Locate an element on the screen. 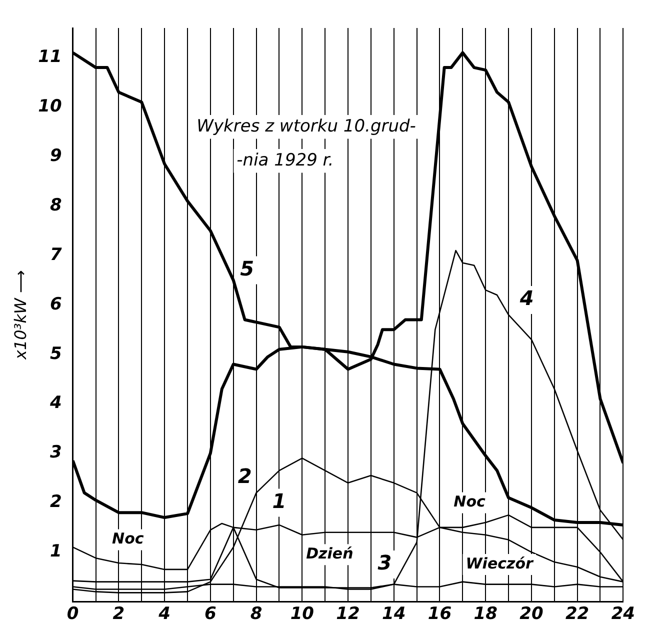 The height and width of the screenshot is (643, 649). x-tick-label: 8 is located at coordinates (256, 614).